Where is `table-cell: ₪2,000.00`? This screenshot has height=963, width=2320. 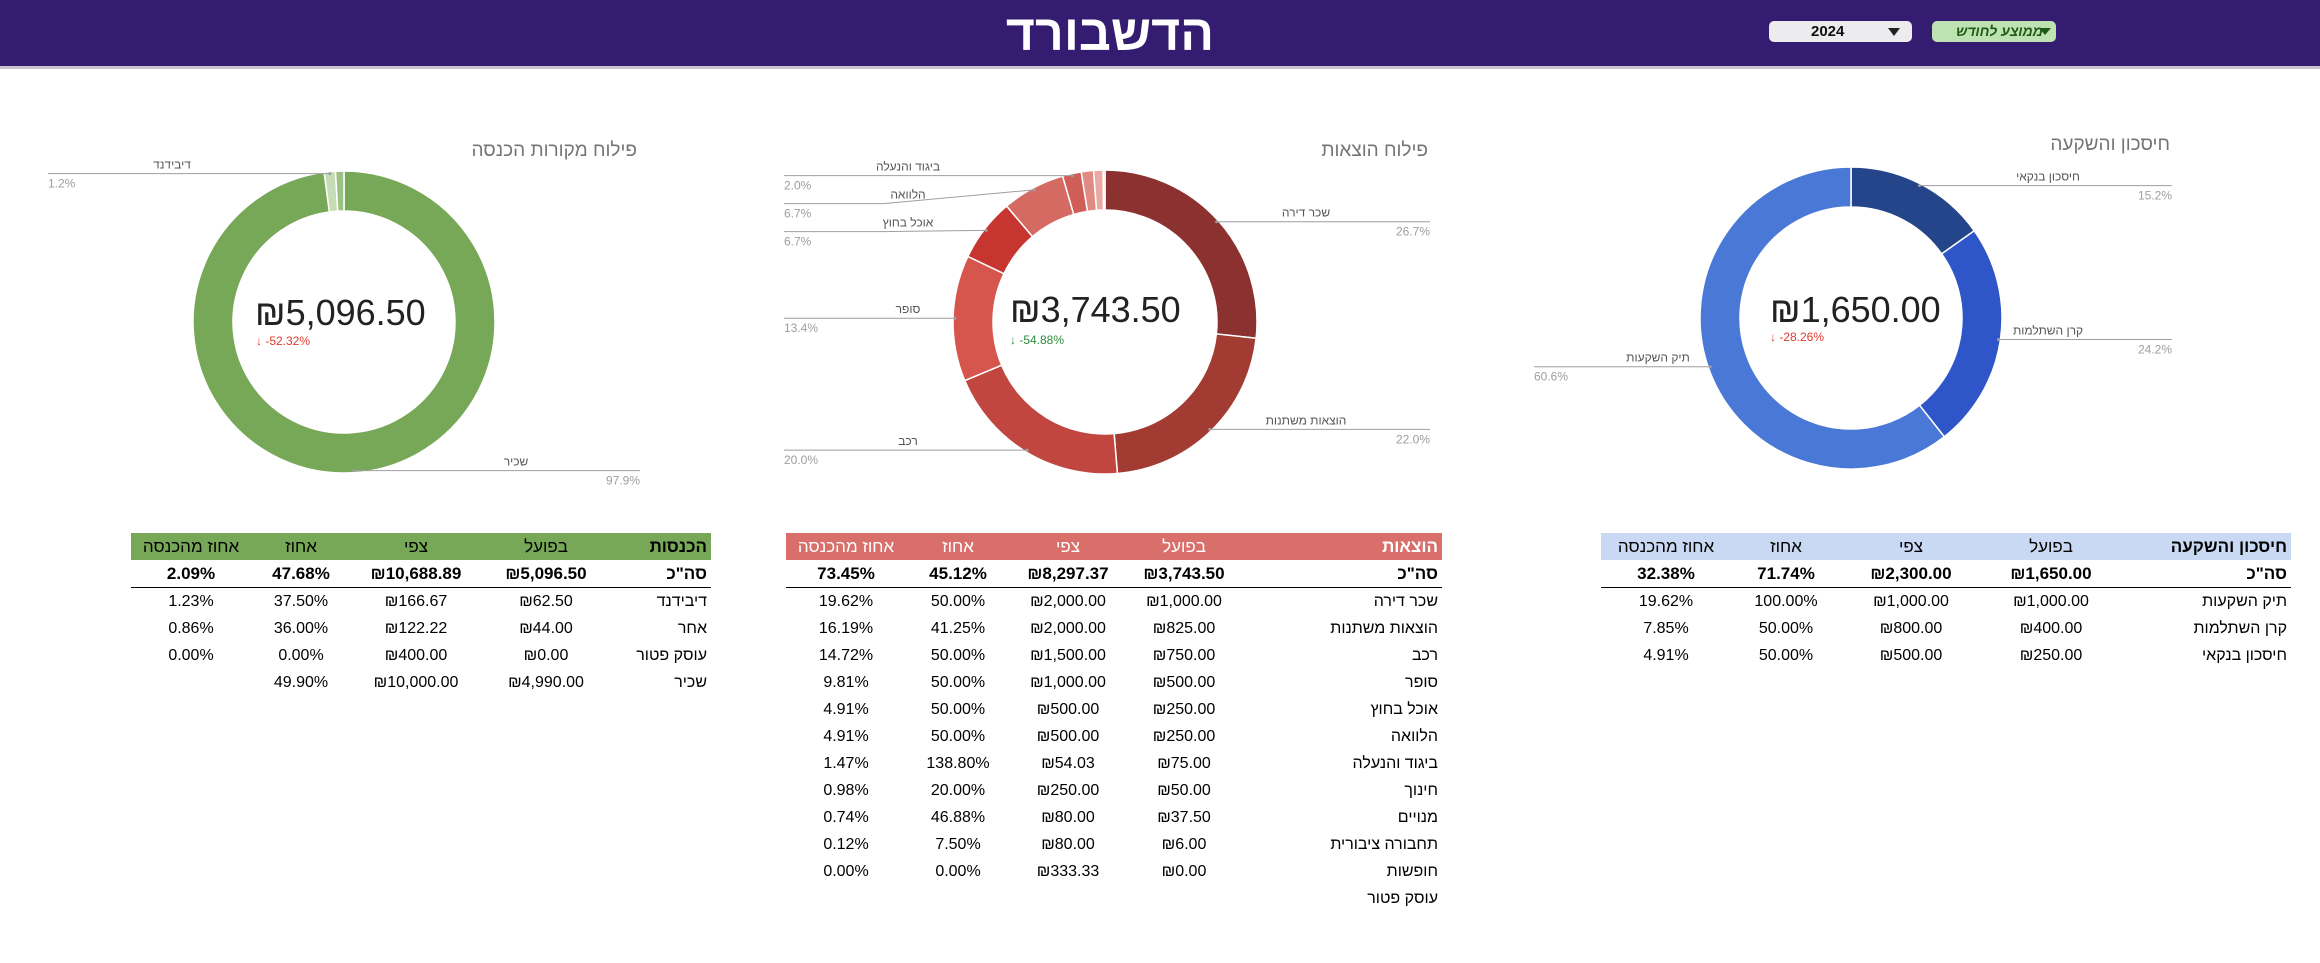
table-cell: ₪2,000.00 is located at coordinates (1068, 628).